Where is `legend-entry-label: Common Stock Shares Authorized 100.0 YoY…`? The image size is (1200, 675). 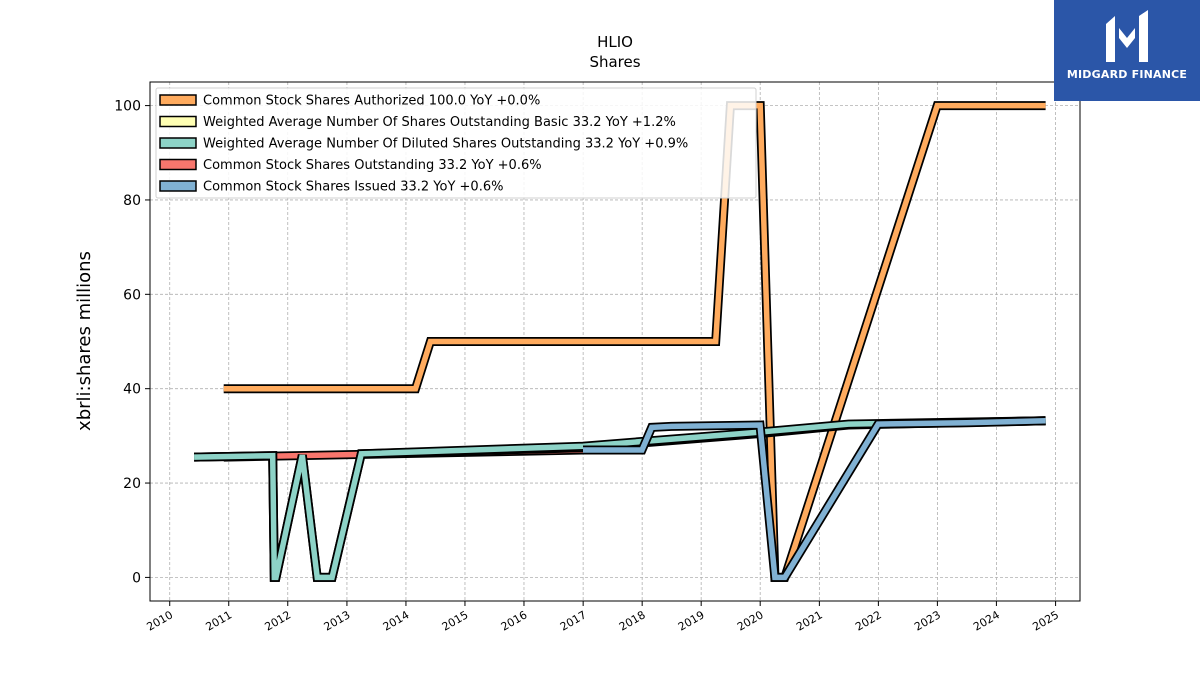 legend-entry-label: Common Stock Shares Authorized 100.0 YoY… is located at coordinates (371, 101).